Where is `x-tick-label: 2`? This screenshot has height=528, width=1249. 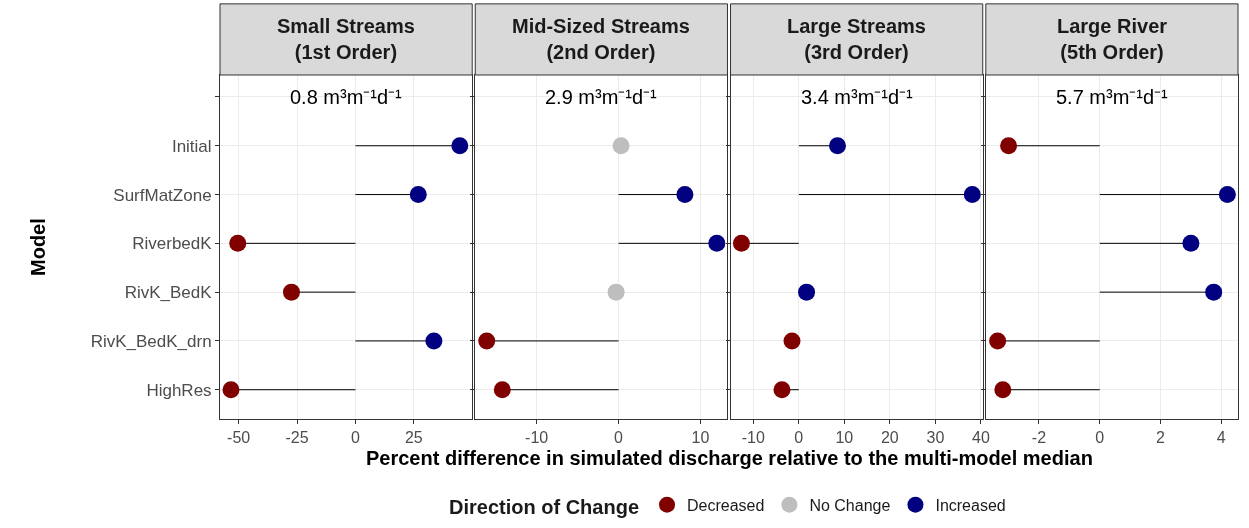
x-tick-label: 2 is located at coordinates (1161, 438).